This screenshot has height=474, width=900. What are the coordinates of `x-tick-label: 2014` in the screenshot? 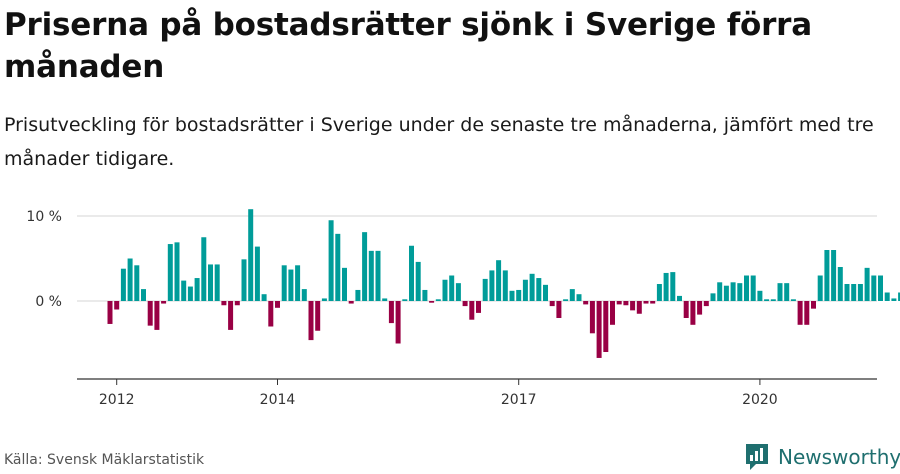 It's located at (278, 400).